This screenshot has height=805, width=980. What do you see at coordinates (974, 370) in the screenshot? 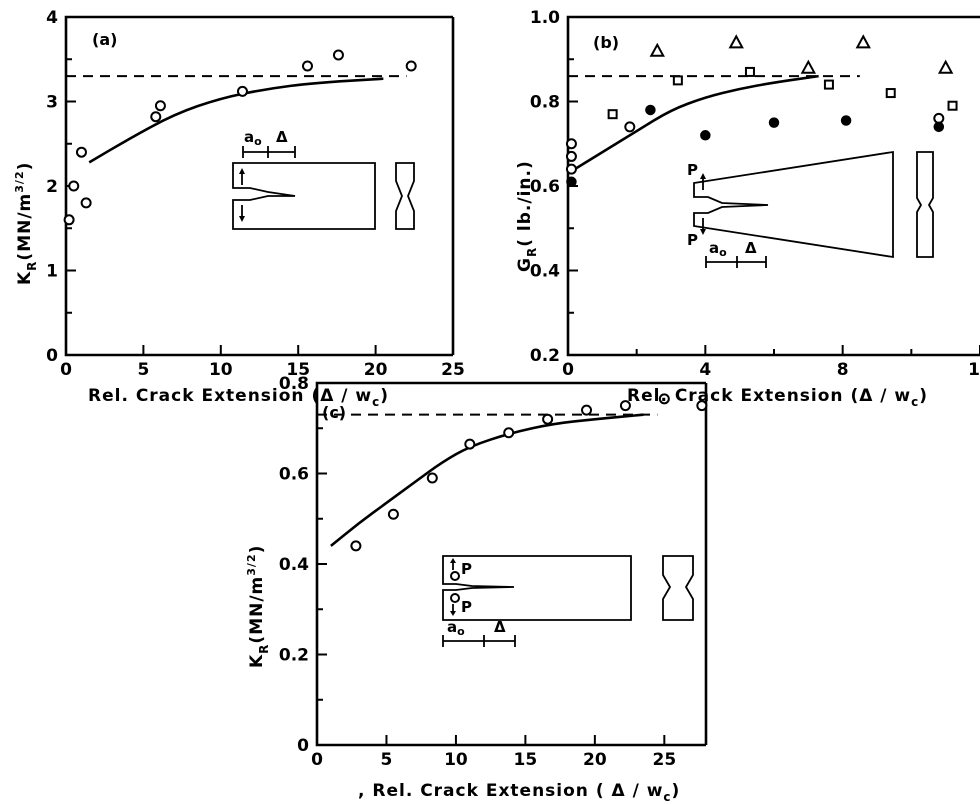
I see `x-tick-label: 12` at bounding box center [974, 370].